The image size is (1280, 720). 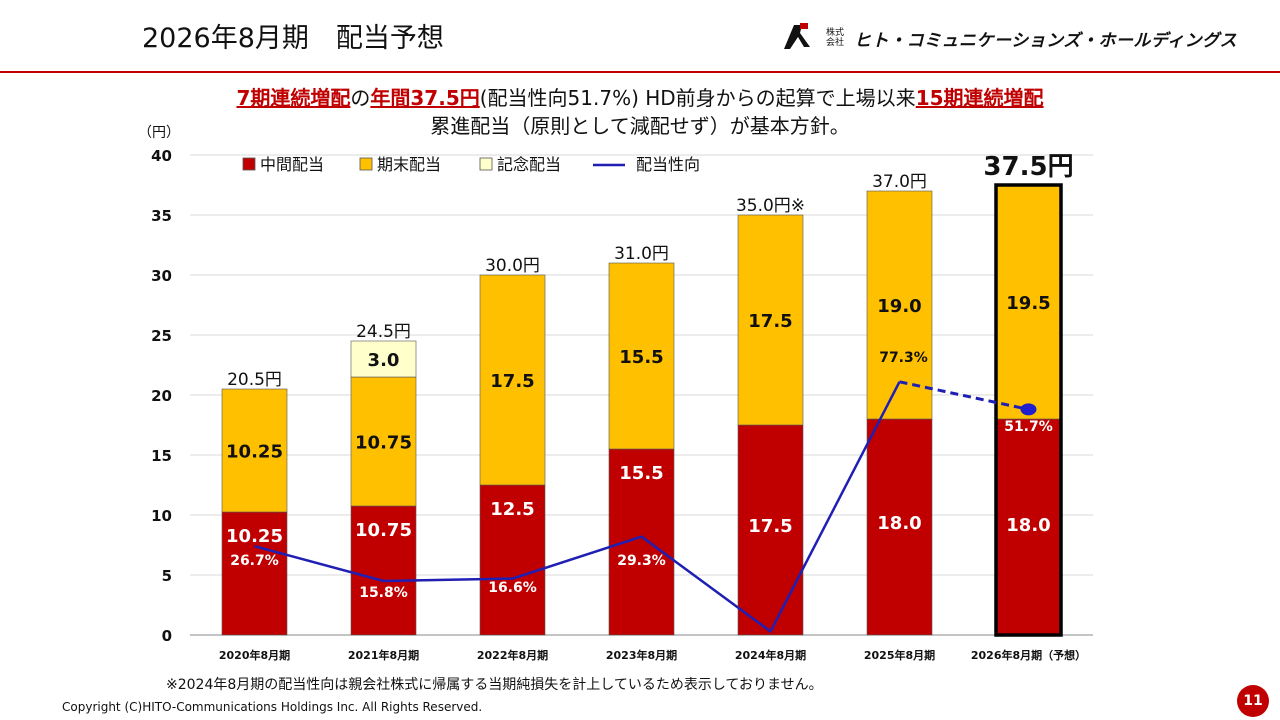 I want to click on bar-total-label: 20.5円, so click(x=254, y=380).